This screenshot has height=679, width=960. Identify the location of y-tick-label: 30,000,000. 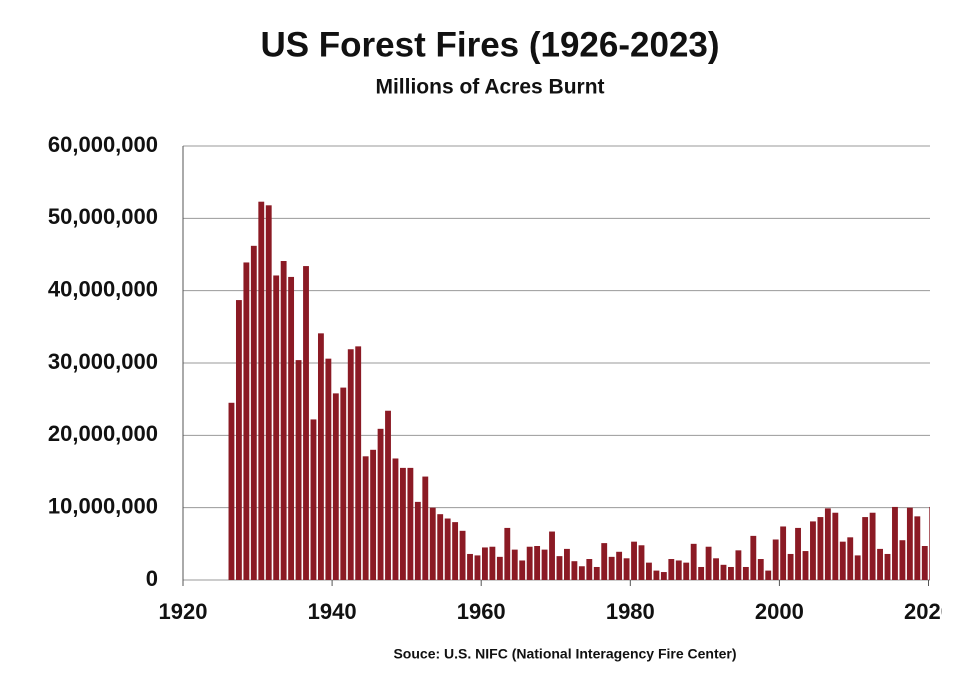
(103, 361).